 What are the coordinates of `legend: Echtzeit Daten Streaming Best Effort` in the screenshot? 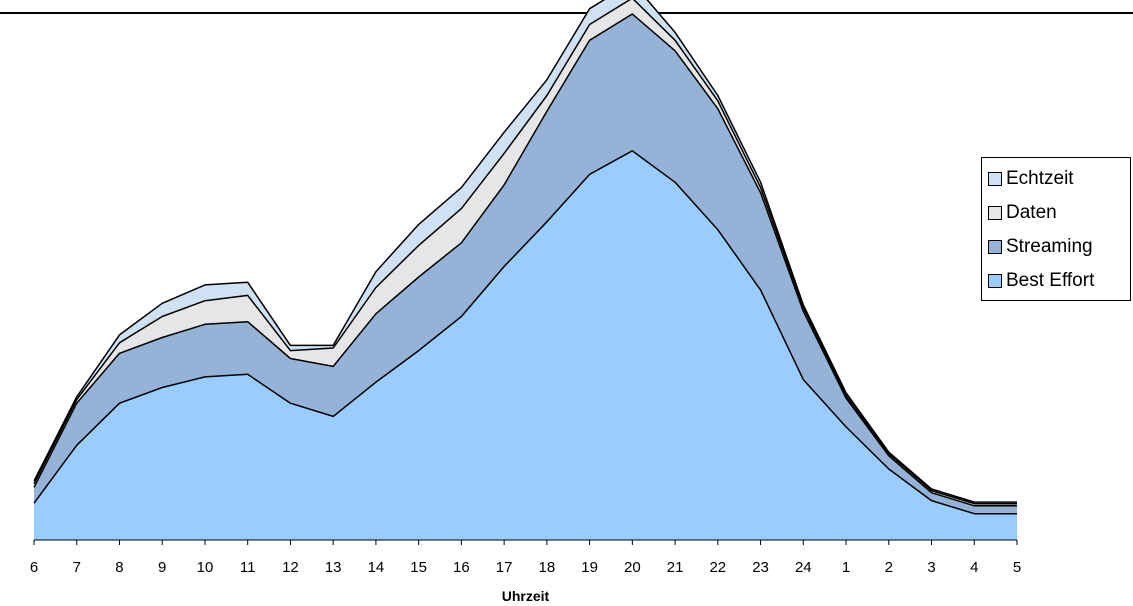 It's located at (1056, 229).